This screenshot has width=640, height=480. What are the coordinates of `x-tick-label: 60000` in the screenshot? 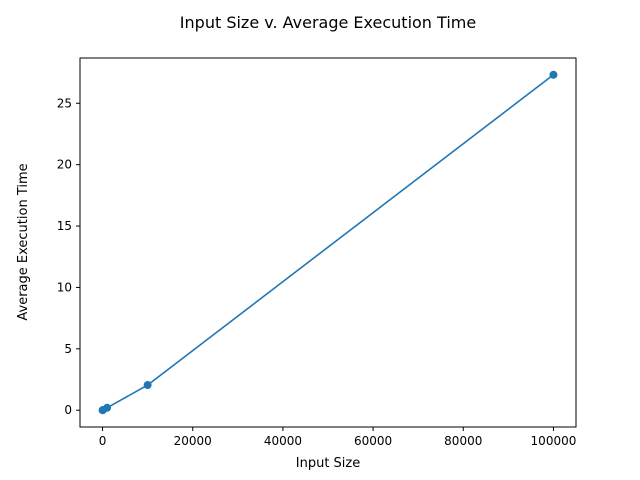 It's located at (373, 441).